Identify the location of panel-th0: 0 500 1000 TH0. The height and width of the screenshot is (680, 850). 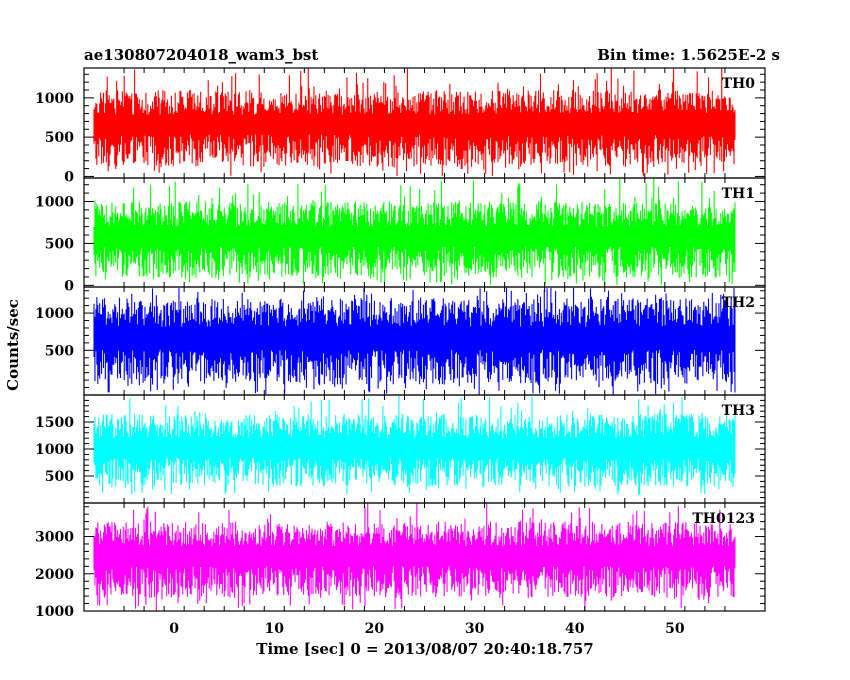
(400, 126).